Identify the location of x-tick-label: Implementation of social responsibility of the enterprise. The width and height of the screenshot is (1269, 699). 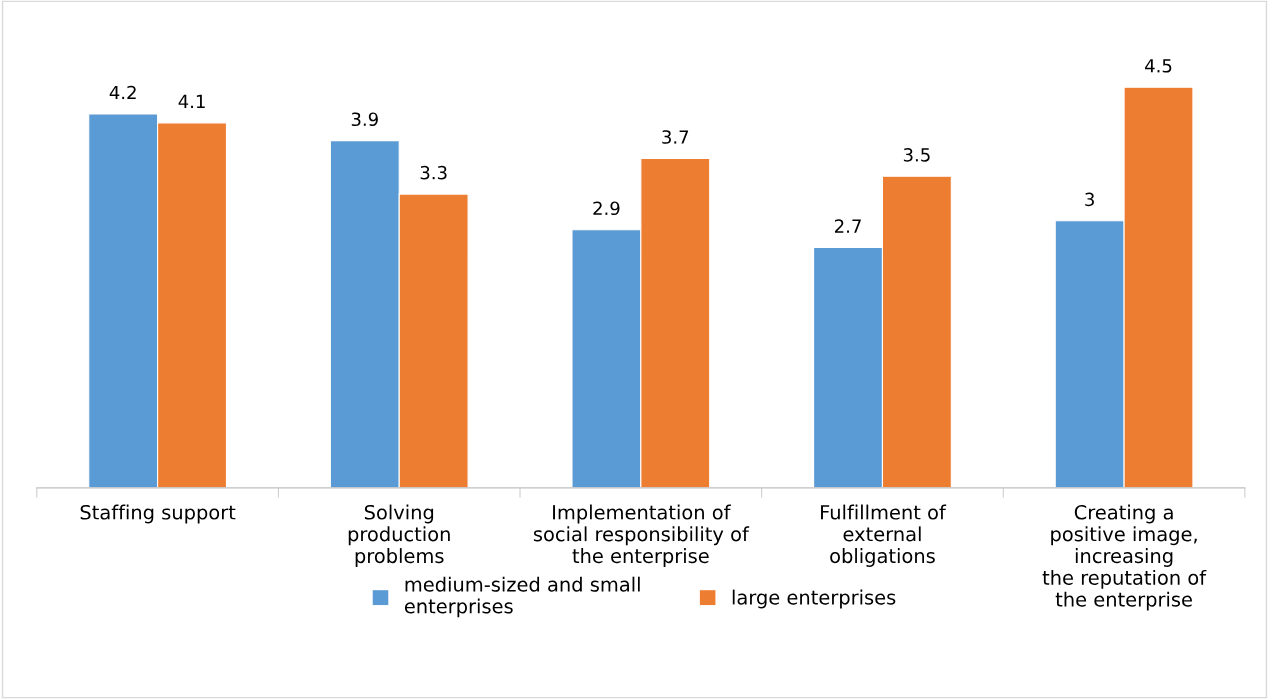
(641, 535).